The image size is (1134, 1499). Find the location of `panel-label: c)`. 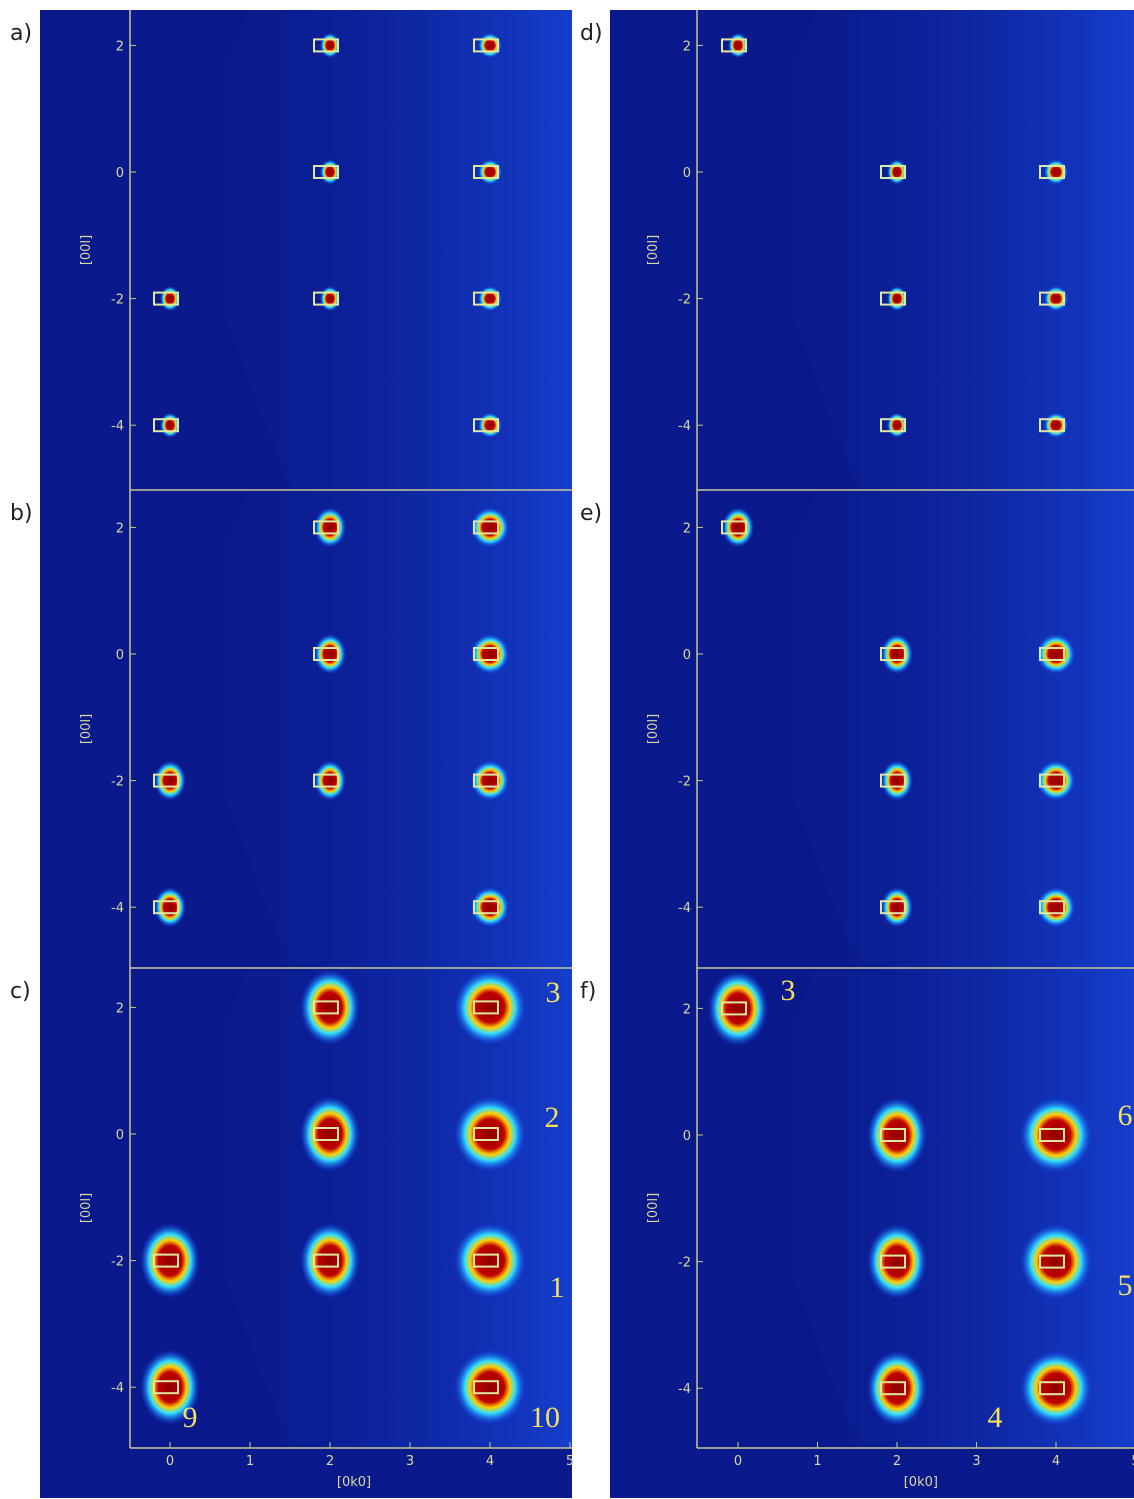

panel-label: c) is located at coordinates (20, 991).